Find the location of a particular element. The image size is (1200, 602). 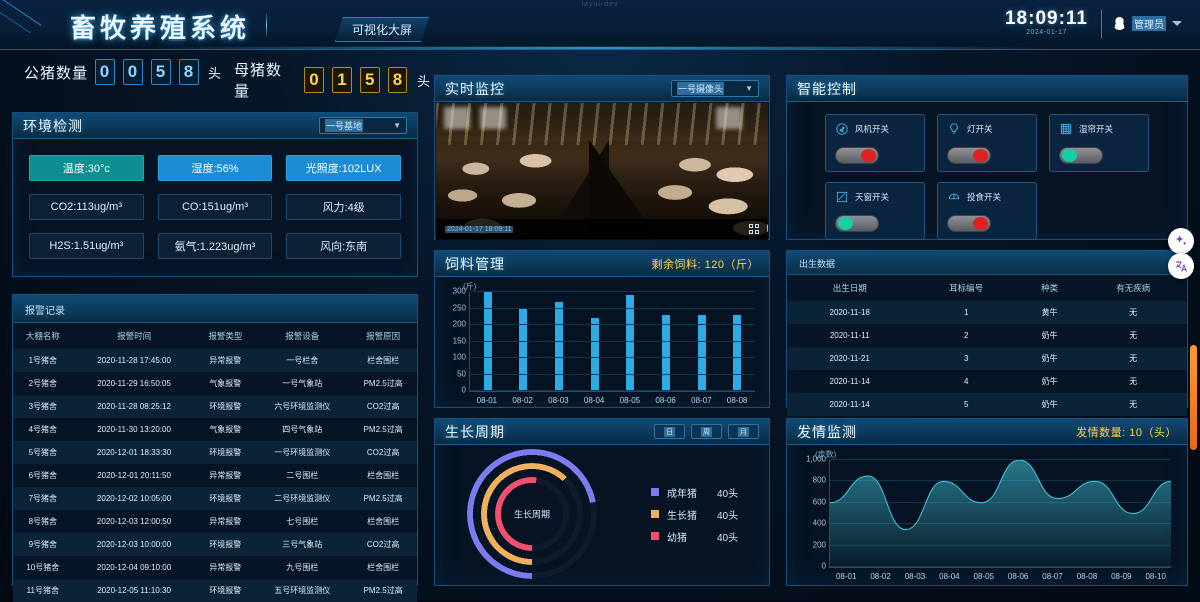

estrus-x-tick: 08-03 is located at coordinates (915, 576).